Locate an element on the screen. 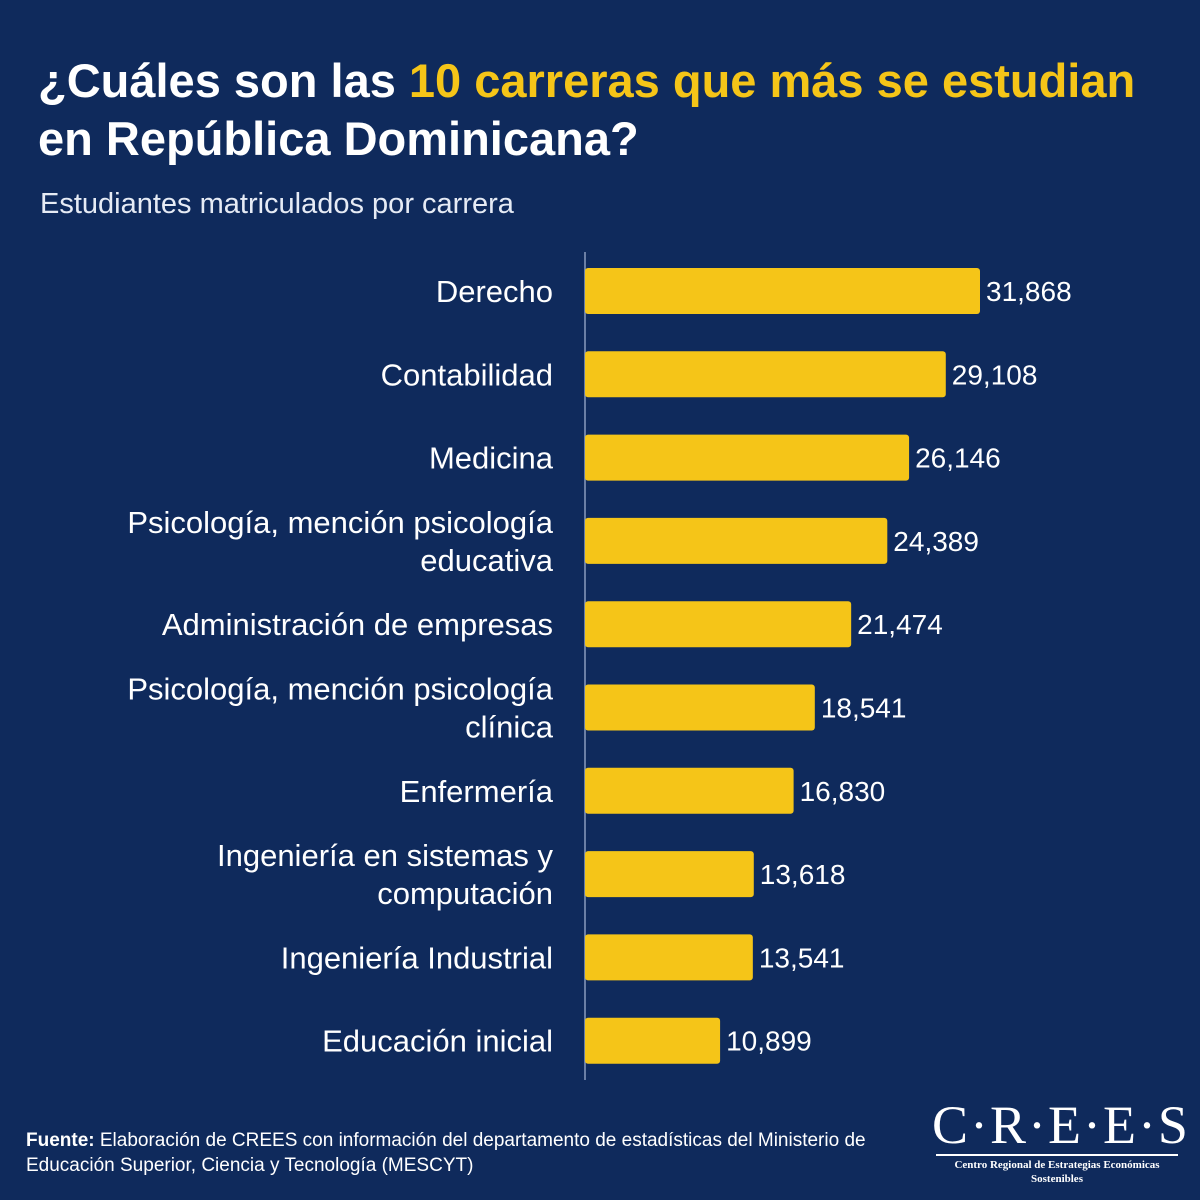 The height and width of the screenshot is (1200, 1200). category-label: Derecho is located at coordinates (494, 291).